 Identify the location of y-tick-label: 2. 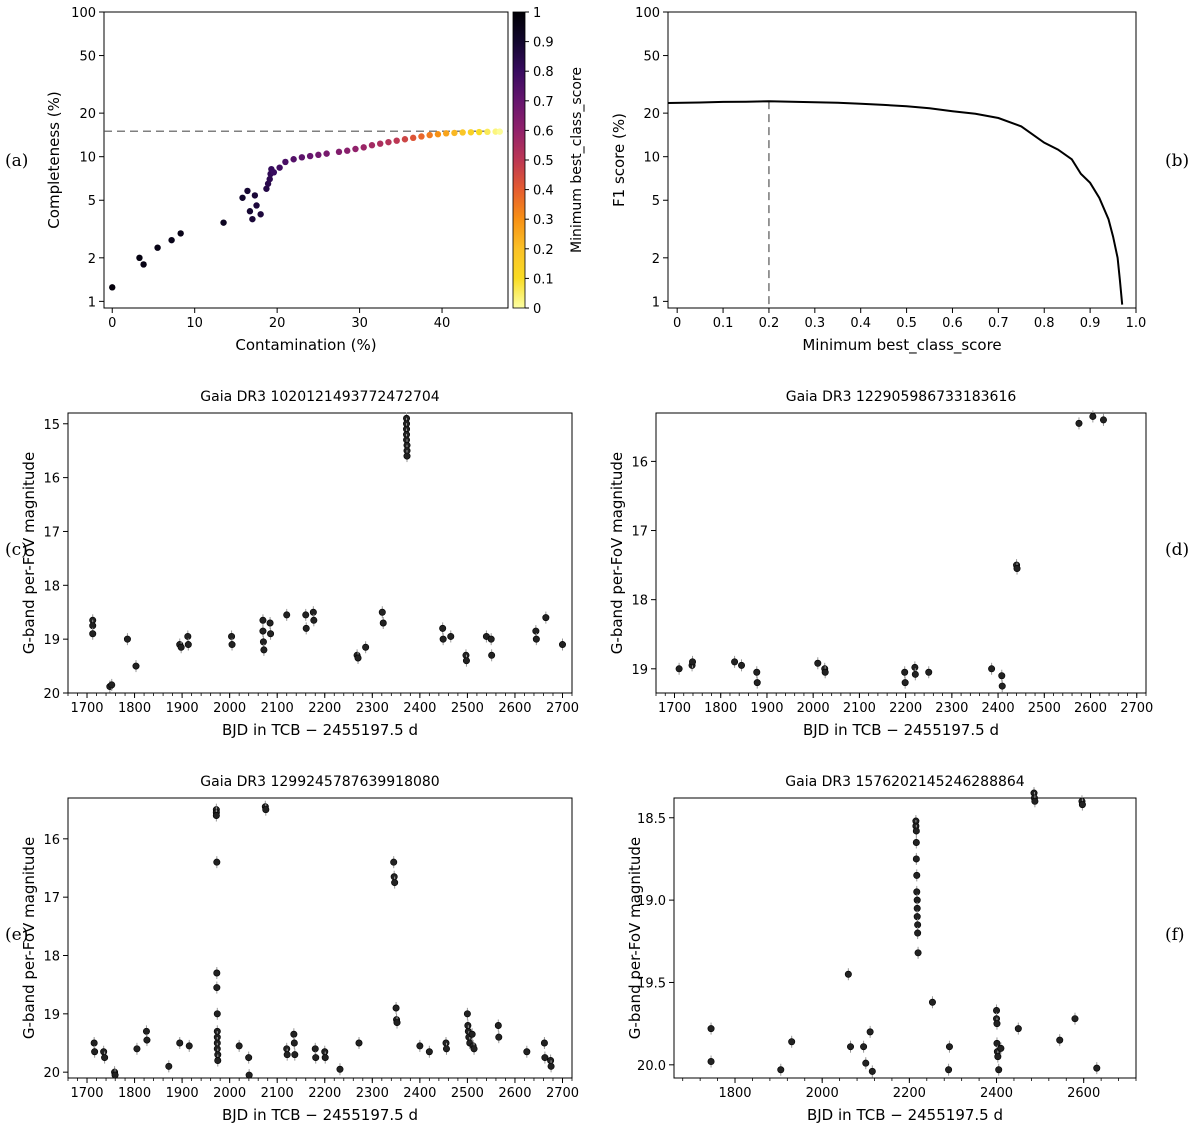
(656, 259).